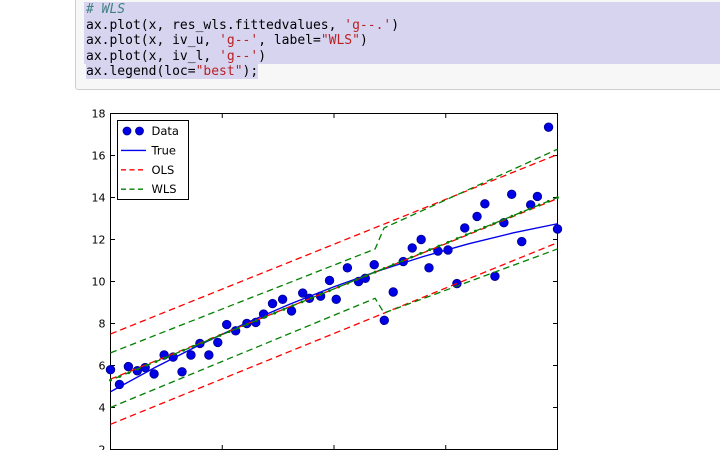 This screenshot has width=720, height=454. What do you see at coordinates (102, 366) in the screenshot?
I see `y-tick-label: 6` at bounding box center [102, 366].